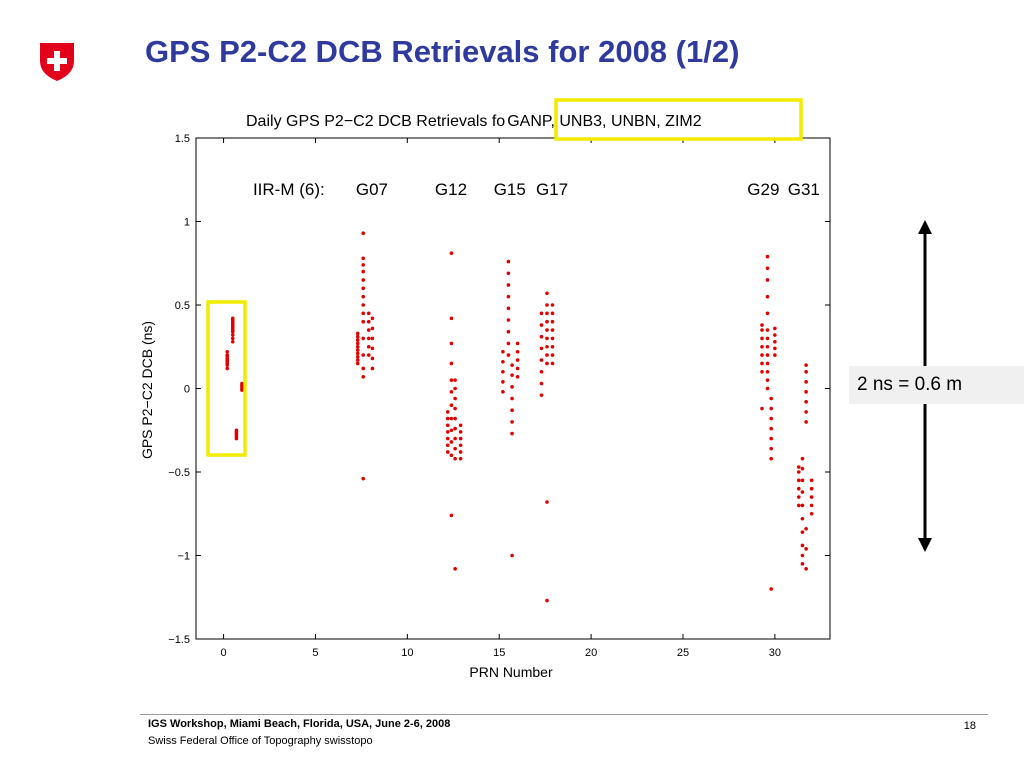  Describe the element at coordinates (183, 557) in the screenshot. I see `y-tick-label: −1` at that location.